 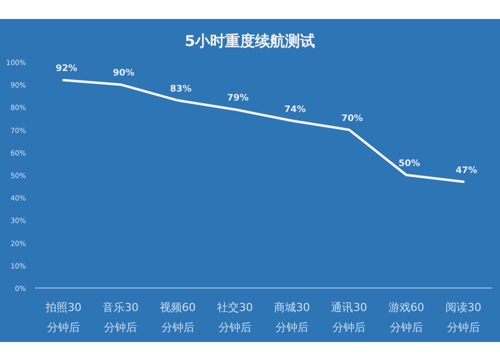 What do you see at coordinates (467, 171) in the screenshot?
I see `text: 47%` at bounding box center [467, 171].